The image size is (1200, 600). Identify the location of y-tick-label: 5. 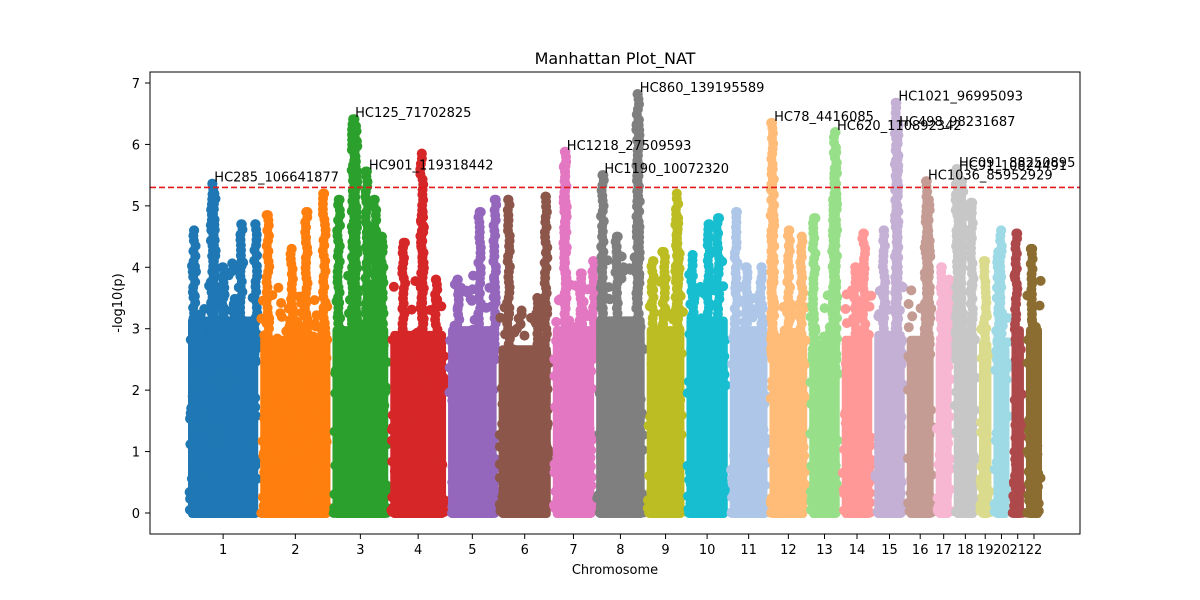
(136, 207).